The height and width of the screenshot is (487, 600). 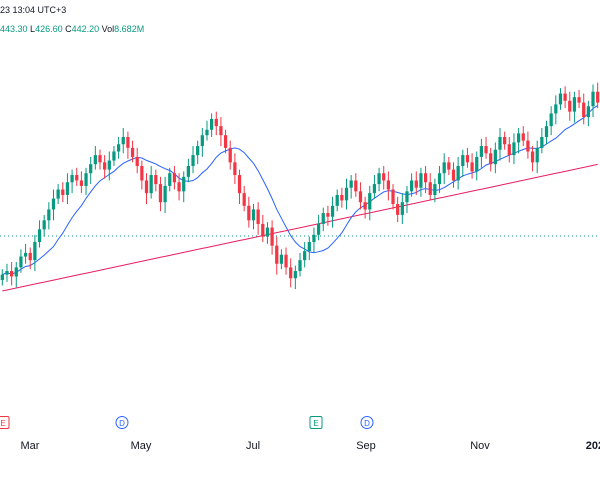 What do you see at coordinates (300, 450) in the screenshot?
I see `time-axis: Mar May Jul Sep Nov 2023` at bounding box center [300, 450].